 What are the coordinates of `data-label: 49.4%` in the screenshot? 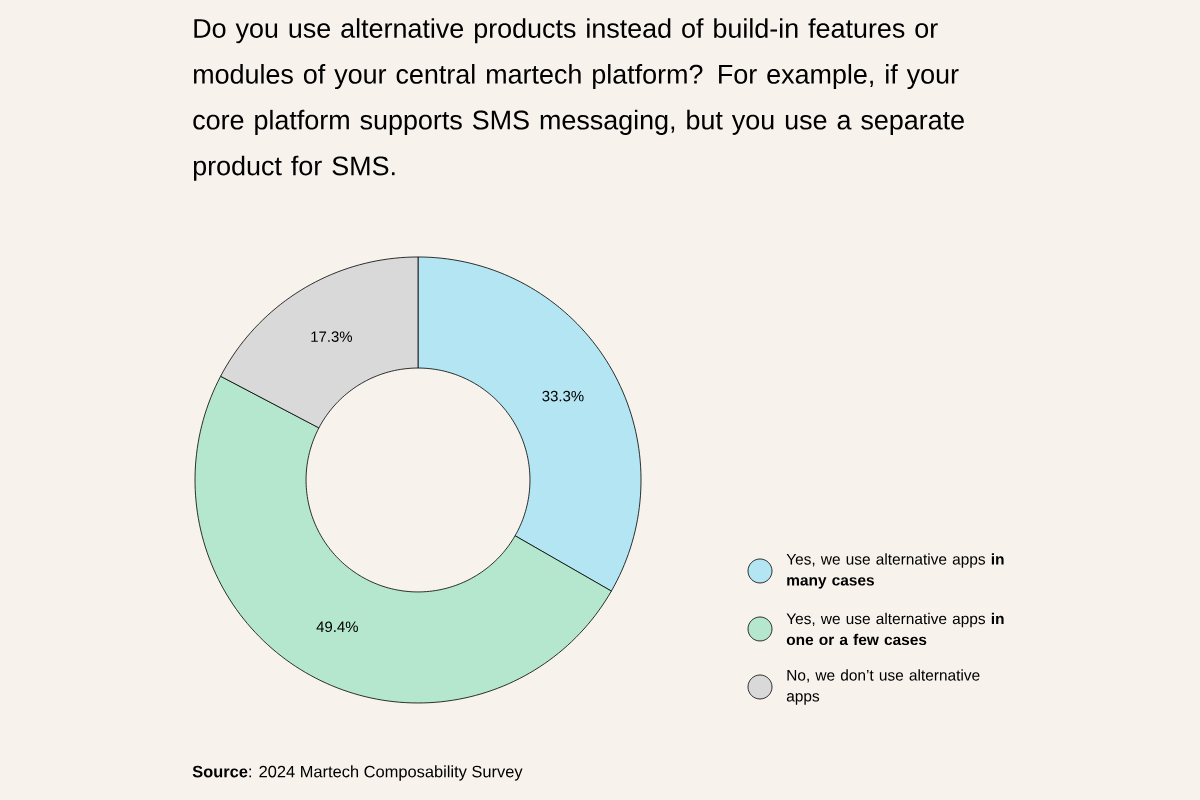 It's located at (337, 627).